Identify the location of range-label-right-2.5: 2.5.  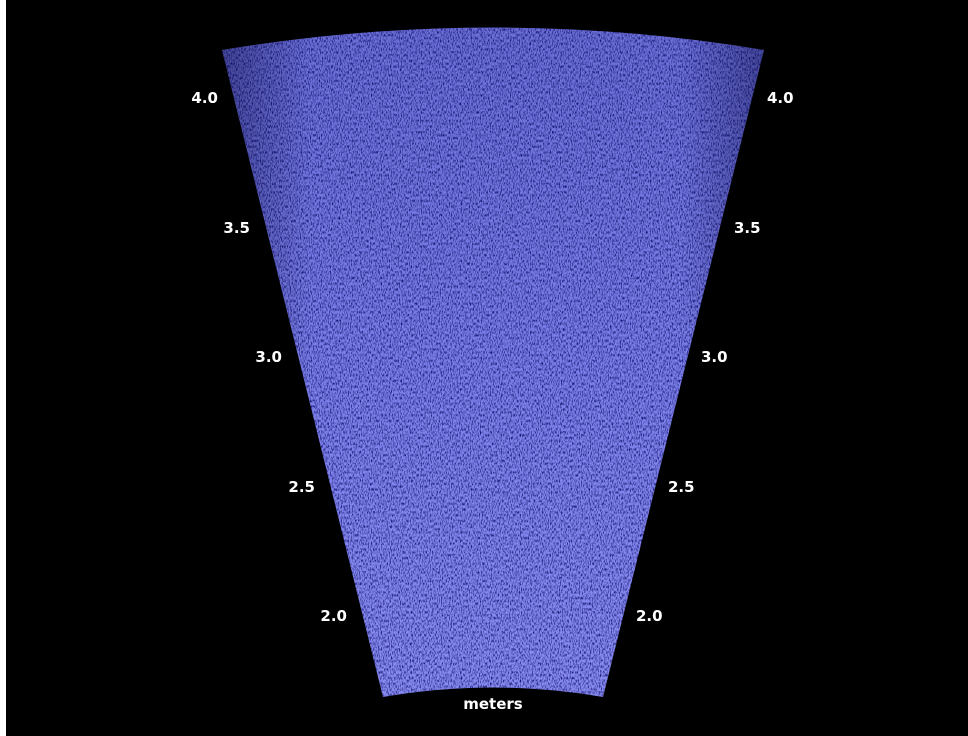
(681, 487).